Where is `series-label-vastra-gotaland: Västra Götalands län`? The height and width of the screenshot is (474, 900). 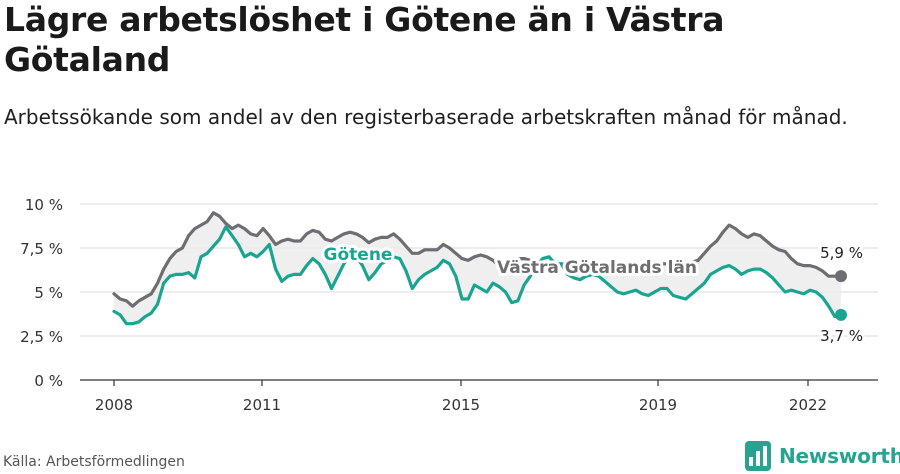 series-label-vastra-gotaland: Västra Götalands län is located at coordinates (597, 268).